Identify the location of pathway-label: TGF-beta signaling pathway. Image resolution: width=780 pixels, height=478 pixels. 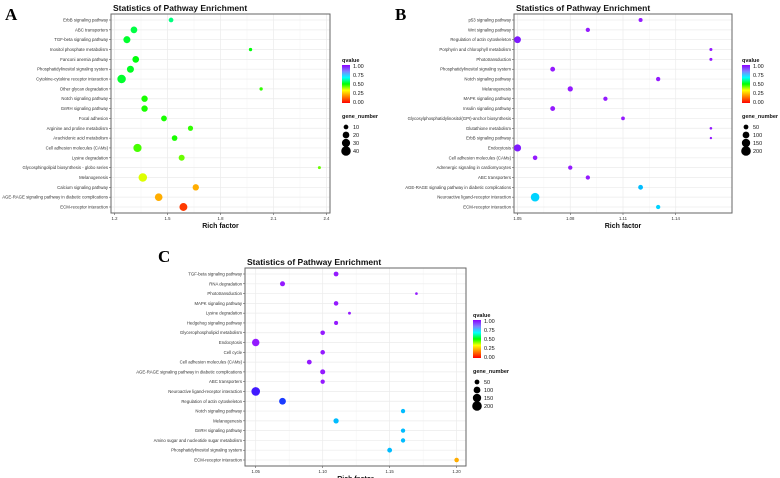
(81, 39).